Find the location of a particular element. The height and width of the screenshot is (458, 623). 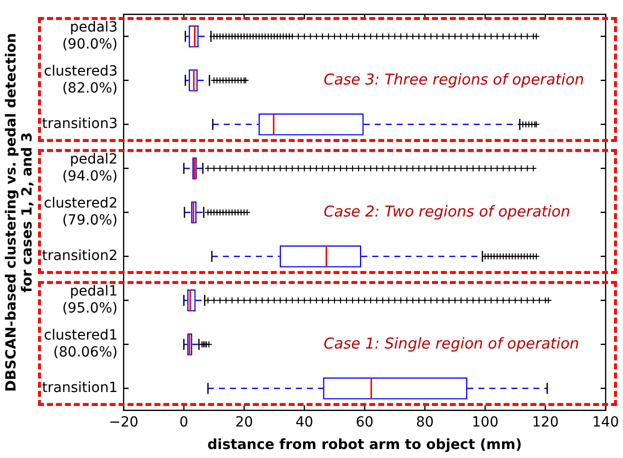

y-tick-label: transition2 is located at coordinates (80, 256).